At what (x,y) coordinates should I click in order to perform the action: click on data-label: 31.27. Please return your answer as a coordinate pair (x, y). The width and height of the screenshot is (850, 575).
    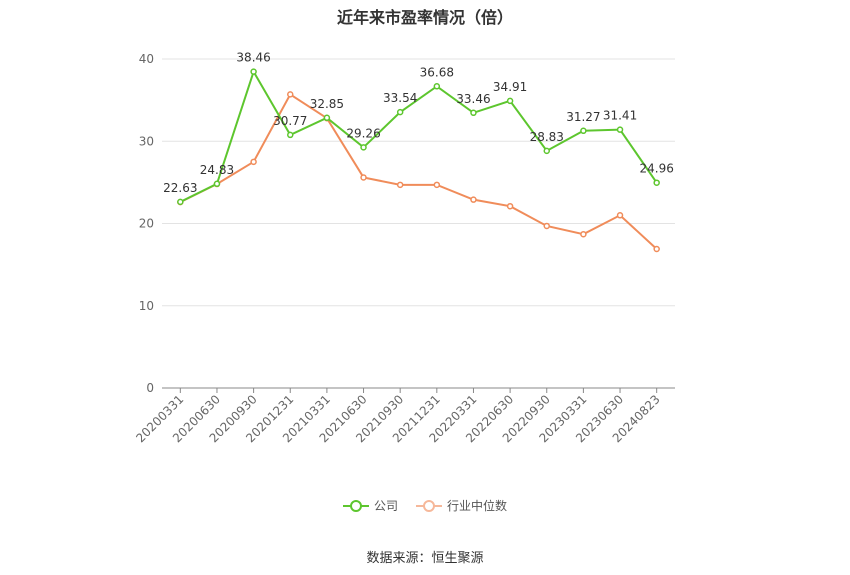
    Looking at the image, I should click on (583, 117).